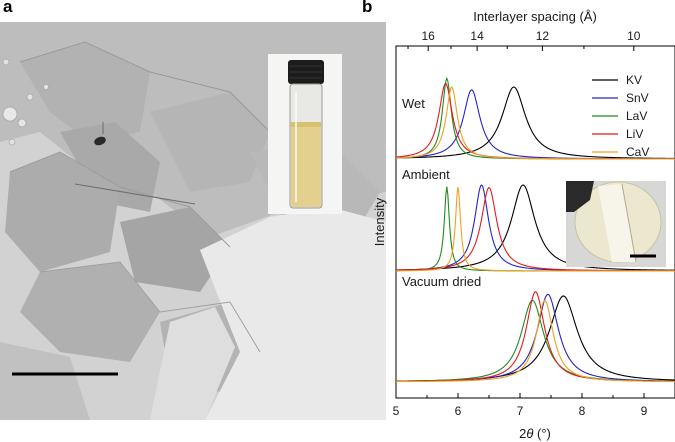 The image size is (675, 442). I want to click on film-inset-photo, so click(616, 224).